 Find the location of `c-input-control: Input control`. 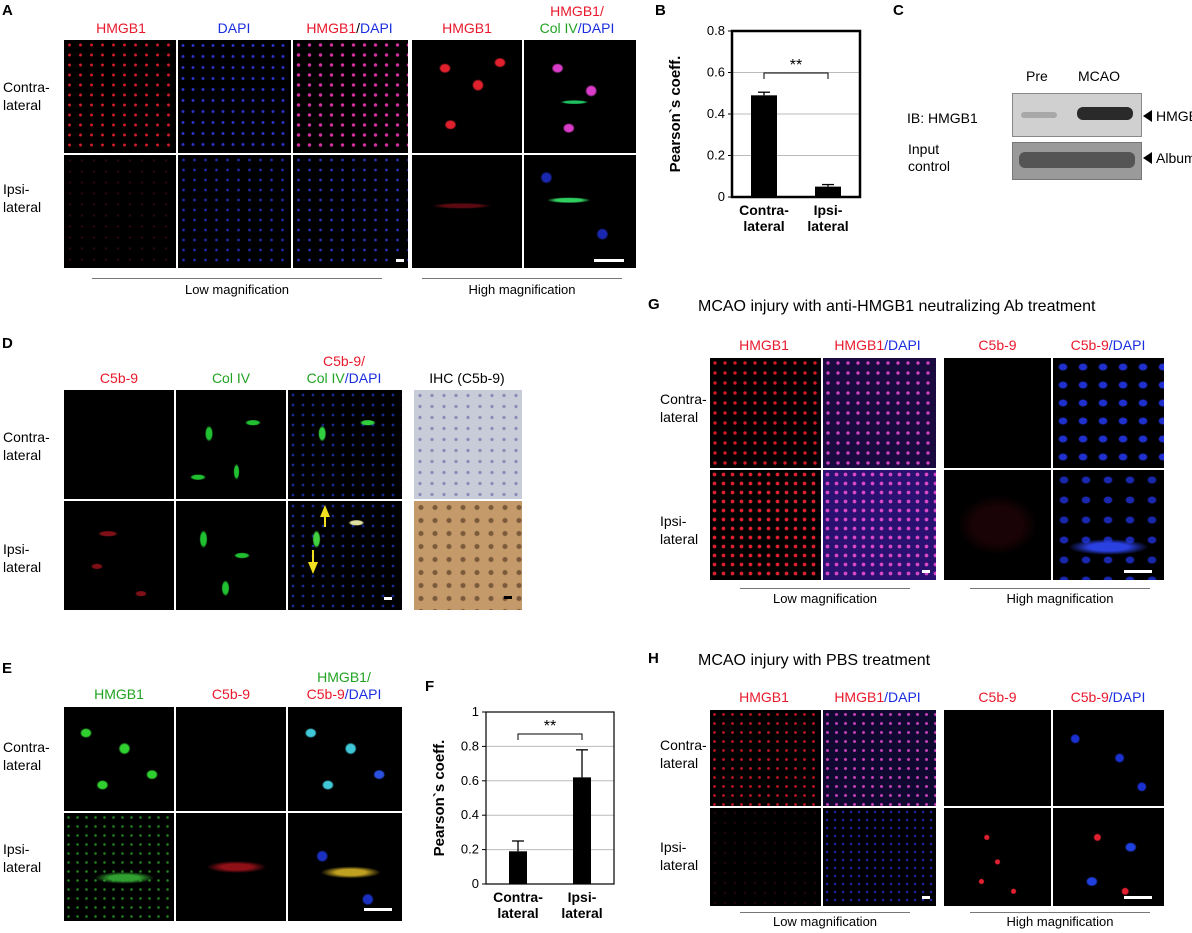

c-input-control: Input control is located at coordinates (929, 157).